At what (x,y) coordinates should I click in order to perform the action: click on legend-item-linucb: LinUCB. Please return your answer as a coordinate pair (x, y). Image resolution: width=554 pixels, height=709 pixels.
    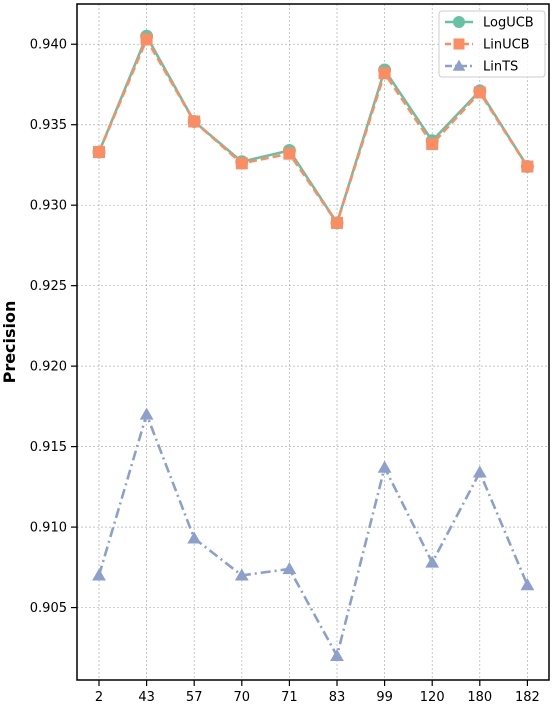
    Looking at the image, I should click on (487, 45).